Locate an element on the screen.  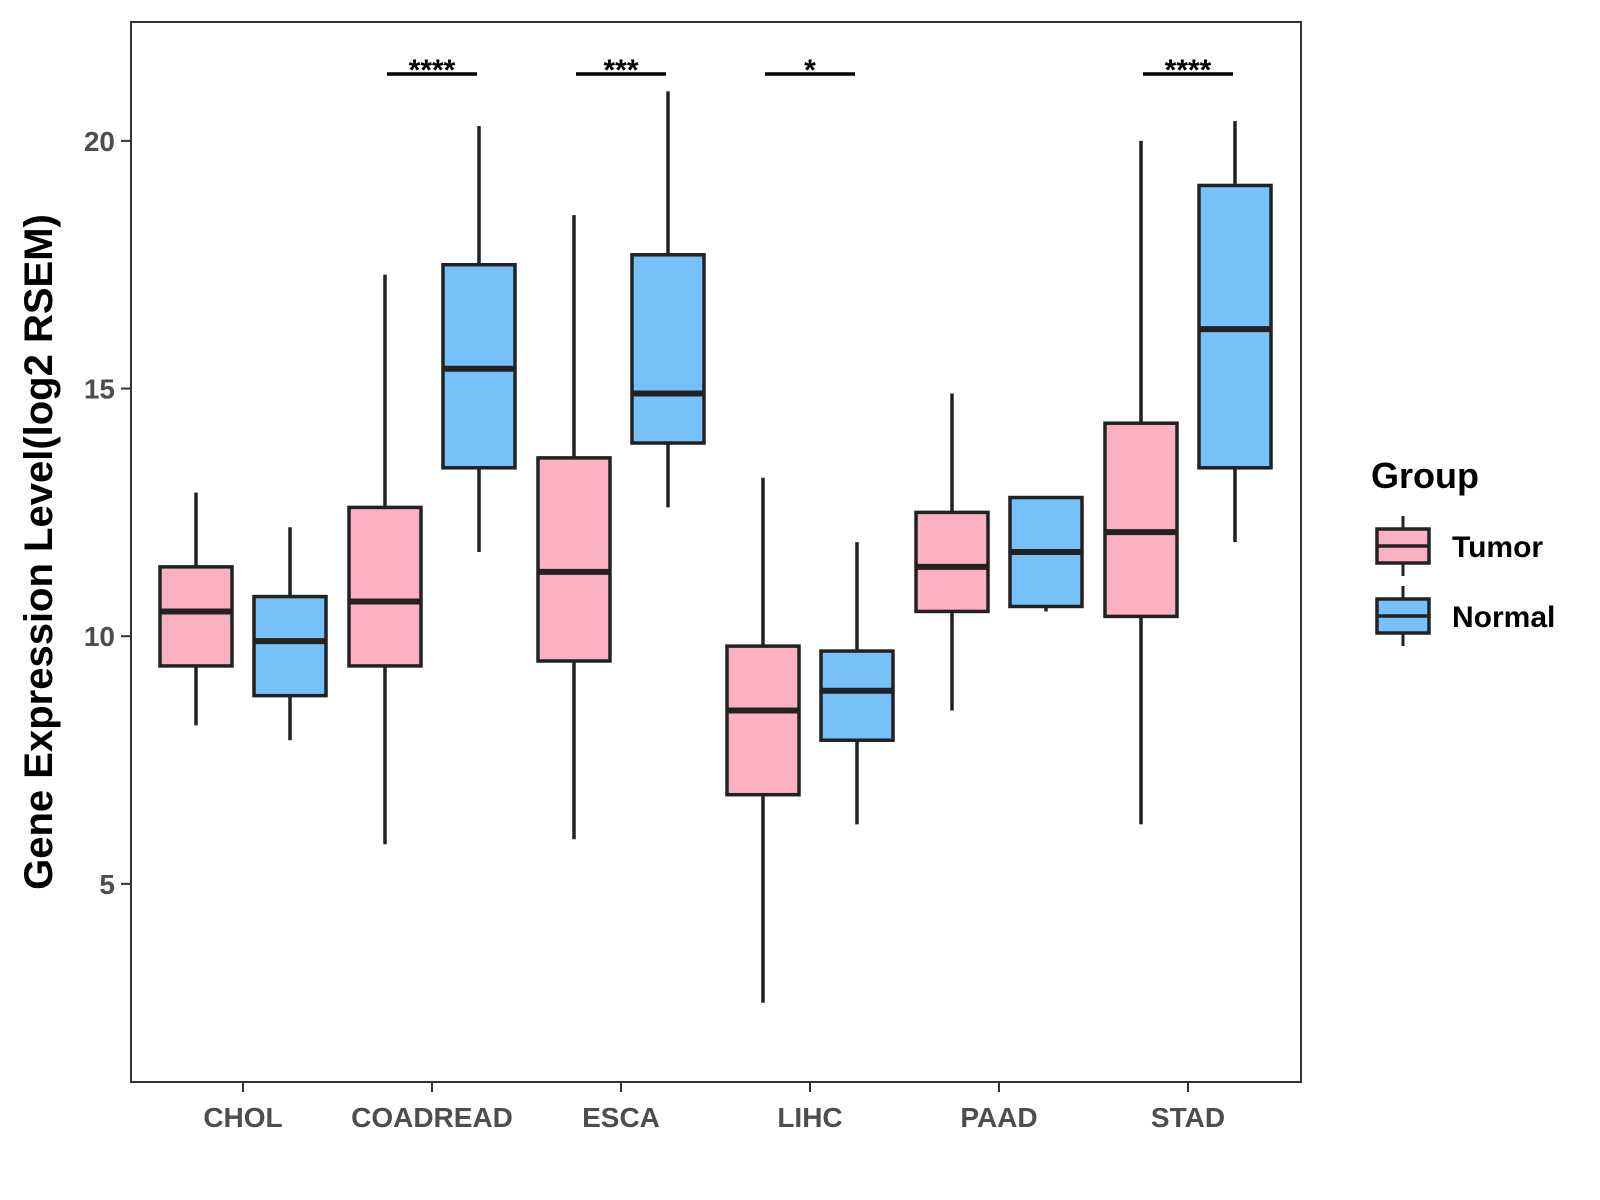
legend-key-normal: Normal is located at coordinates (1465, 616).